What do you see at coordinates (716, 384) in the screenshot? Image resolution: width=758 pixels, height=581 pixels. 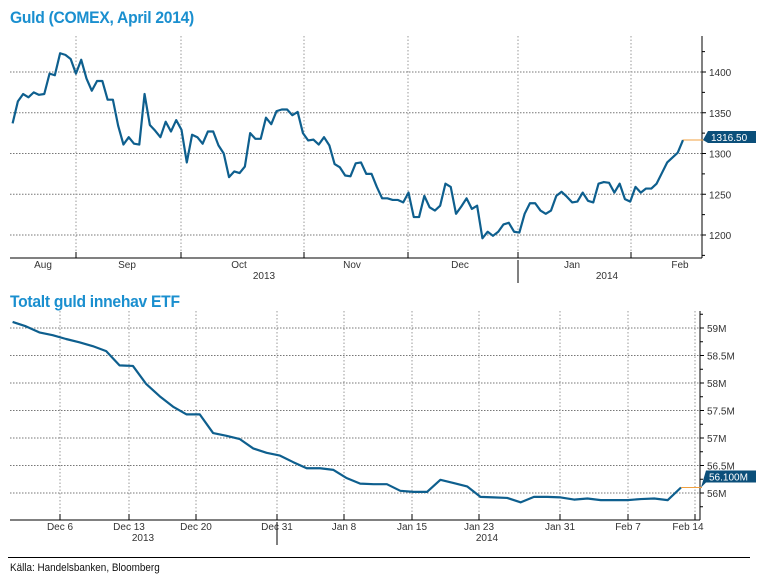 I see `y-tick-label: 58M` at bounding box center [716, 384].